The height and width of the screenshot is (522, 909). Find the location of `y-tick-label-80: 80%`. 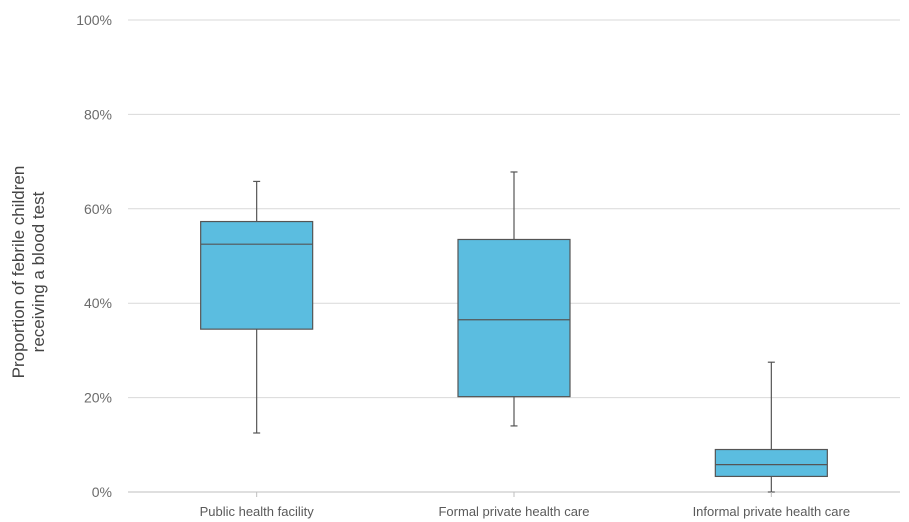

y-tick-label-80: 80% is located at coordinates (98, 114).